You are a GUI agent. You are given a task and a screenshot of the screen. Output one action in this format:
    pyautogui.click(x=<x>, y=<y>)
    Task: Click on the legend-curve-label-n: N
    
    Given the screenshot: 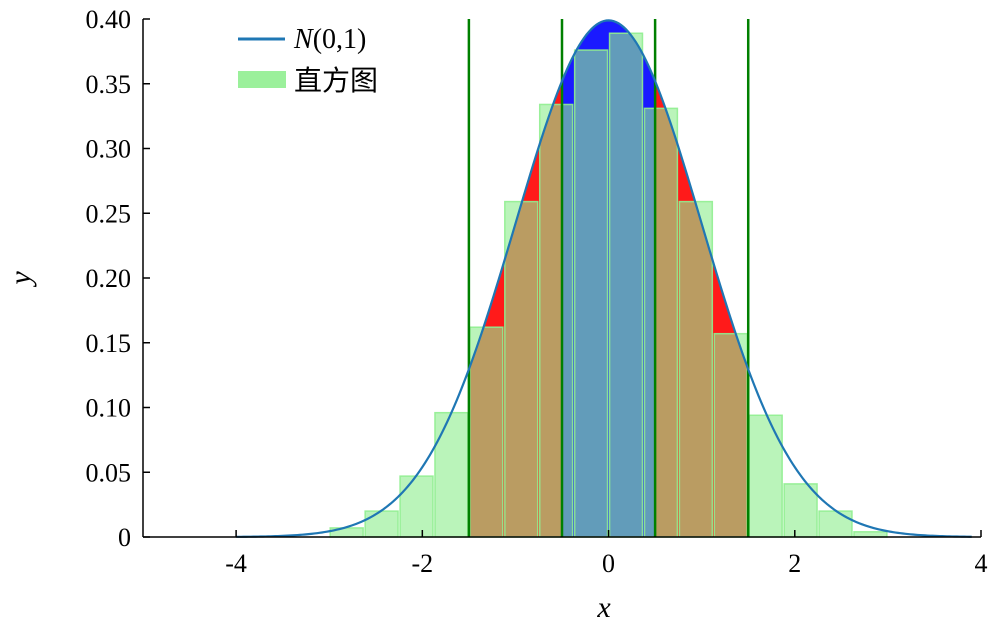 What is the action you would take?
    pyautogui.click(x=303, y=39)
    